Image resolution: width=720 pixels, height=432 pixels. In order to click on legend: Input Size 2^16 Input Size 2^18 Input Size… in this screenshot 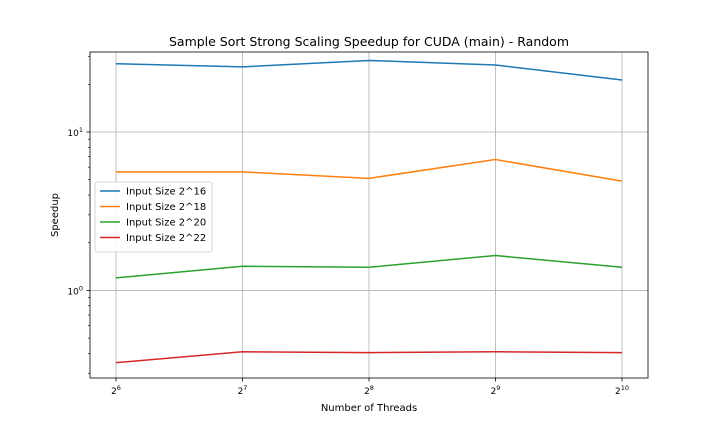, I will do `click(153, 217)`.